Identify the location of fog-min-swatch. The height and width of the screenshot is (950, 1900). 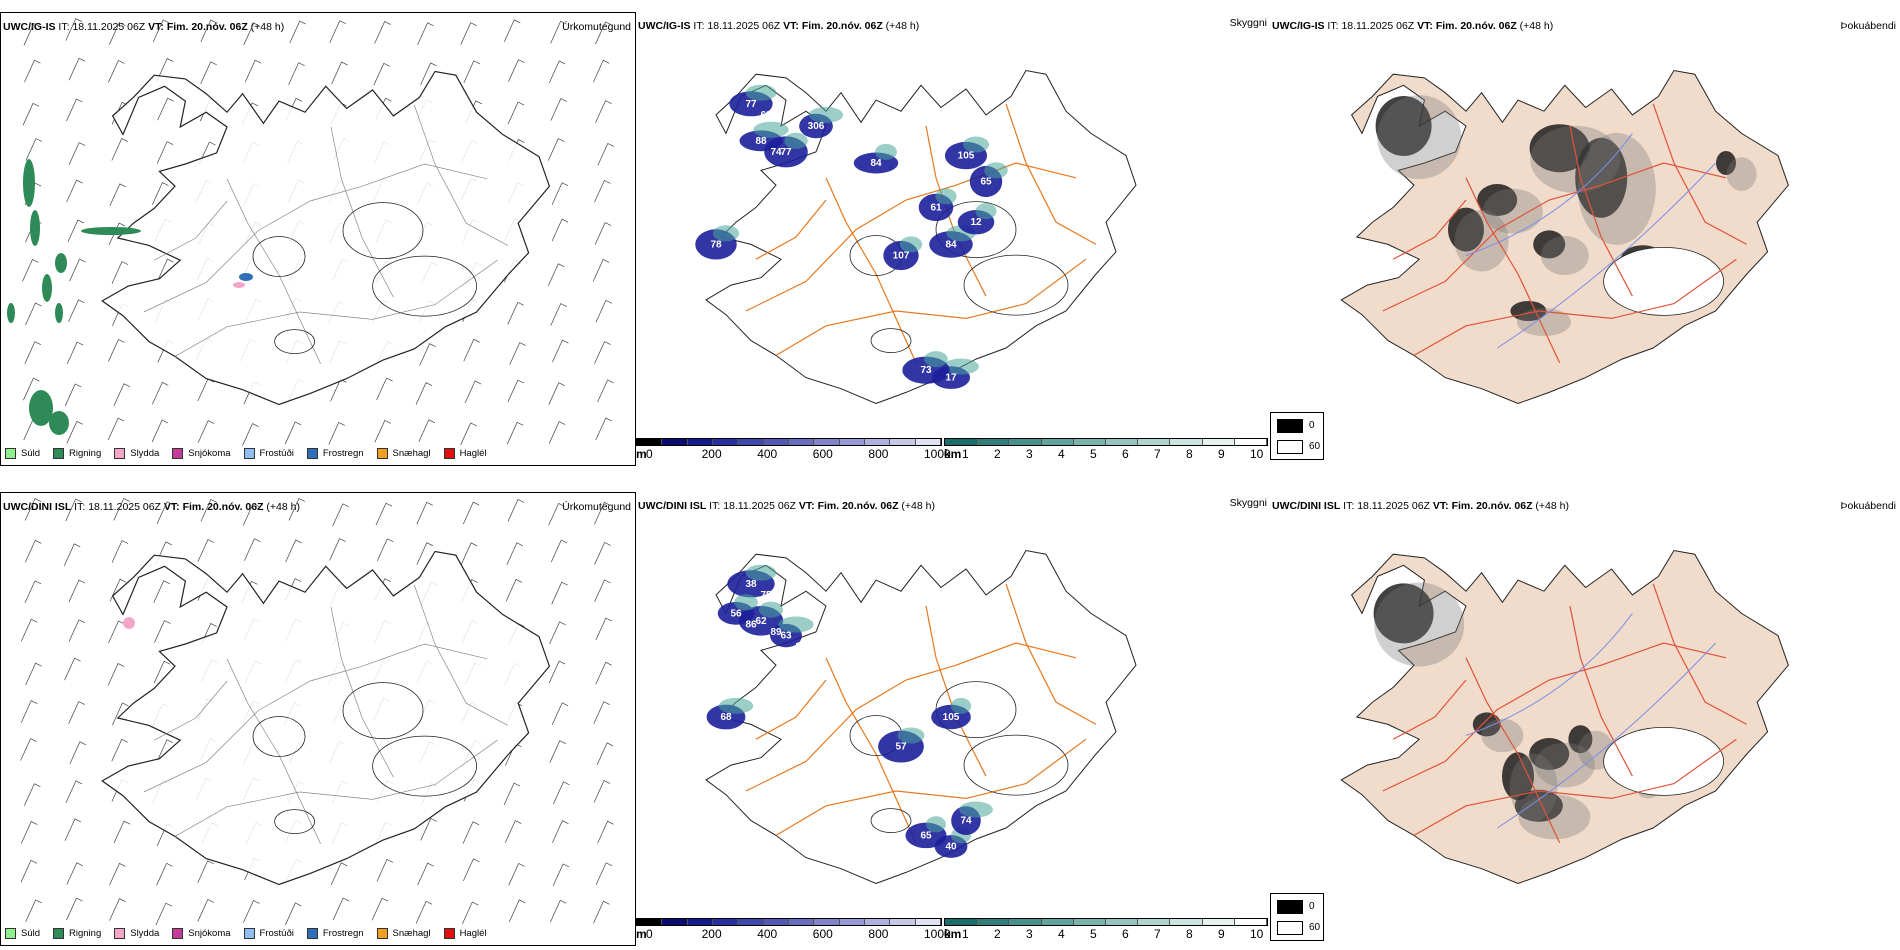
(1290, 447).